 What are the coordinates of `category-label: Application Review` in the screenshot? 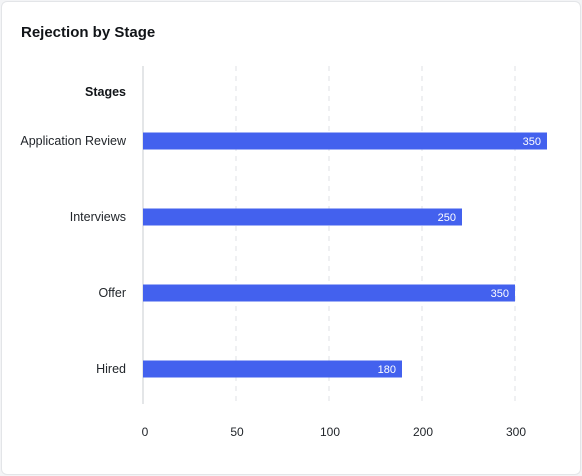 It's located at (73, 141).